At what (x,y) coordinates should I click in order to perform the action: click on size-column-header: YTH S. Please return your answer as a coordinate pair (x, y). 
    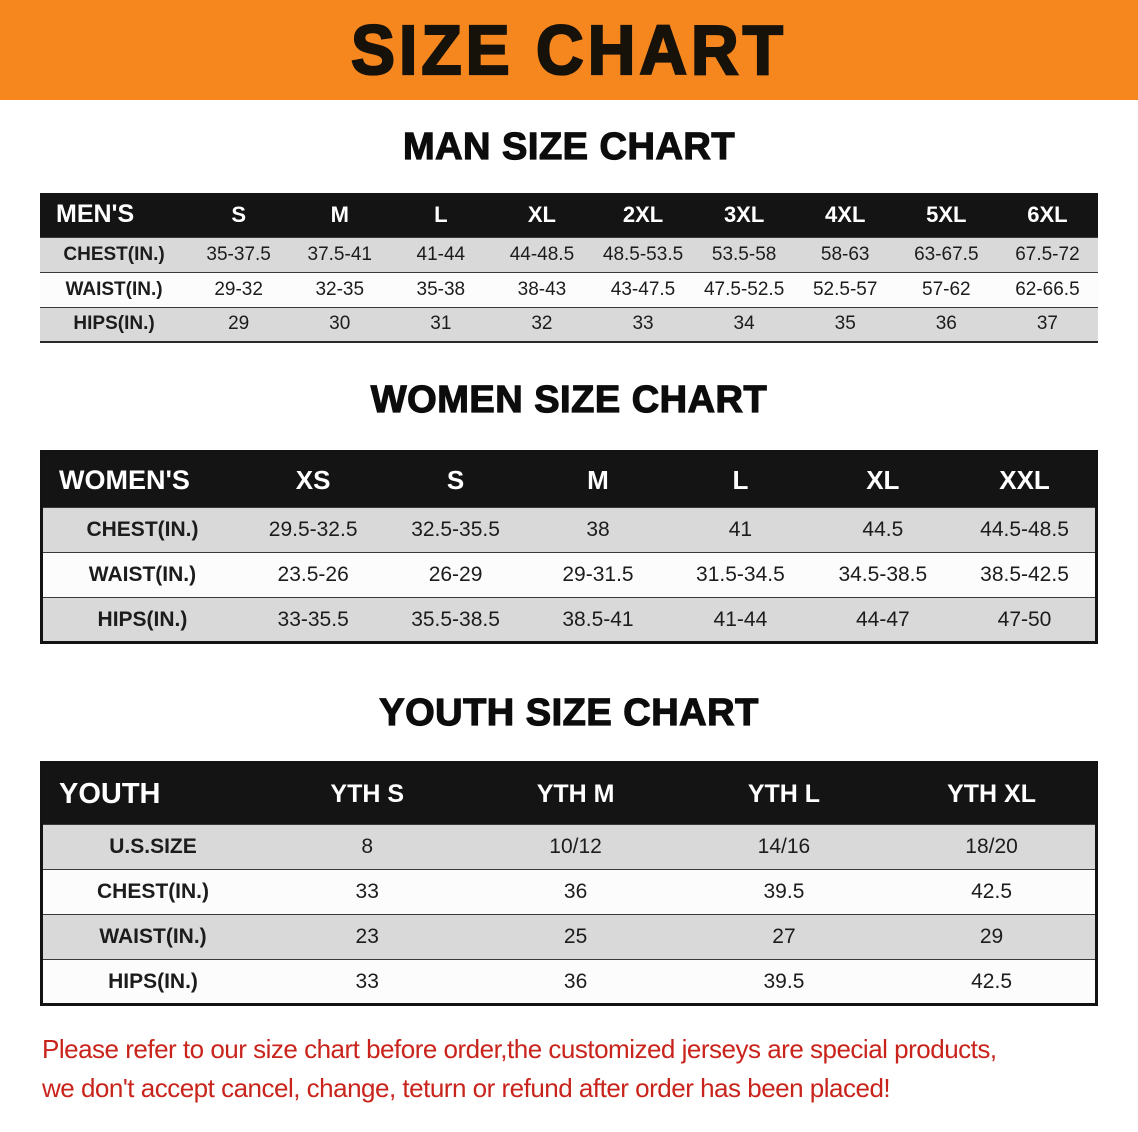
    Looking at the image, I should click on (367, 793).